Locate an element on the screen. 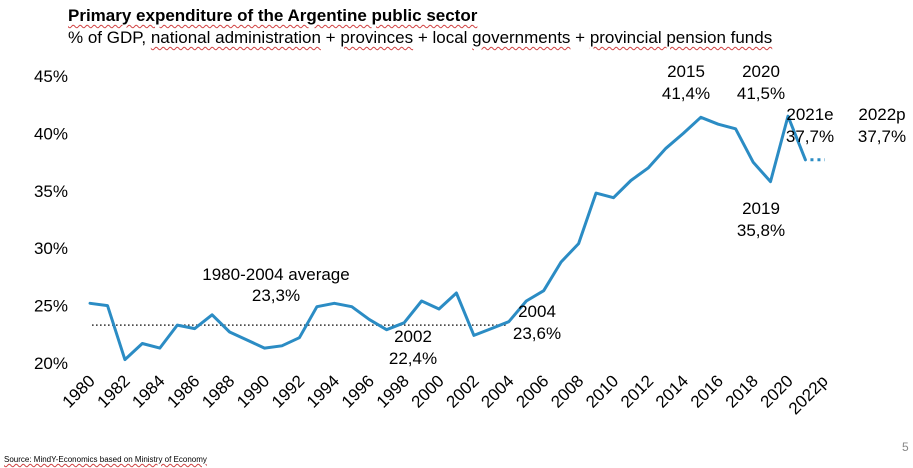  y-tick-label: 35% is located at coordinates (51, 191).